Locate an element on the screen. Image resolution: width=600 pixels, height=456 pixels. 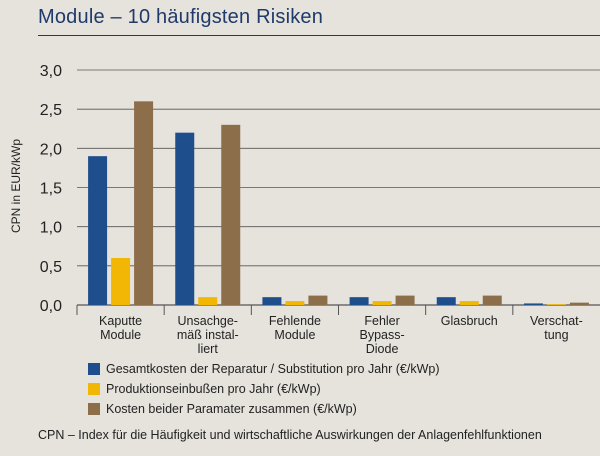
y-tick-label: 3,0 is located at coordinates (51, 71).